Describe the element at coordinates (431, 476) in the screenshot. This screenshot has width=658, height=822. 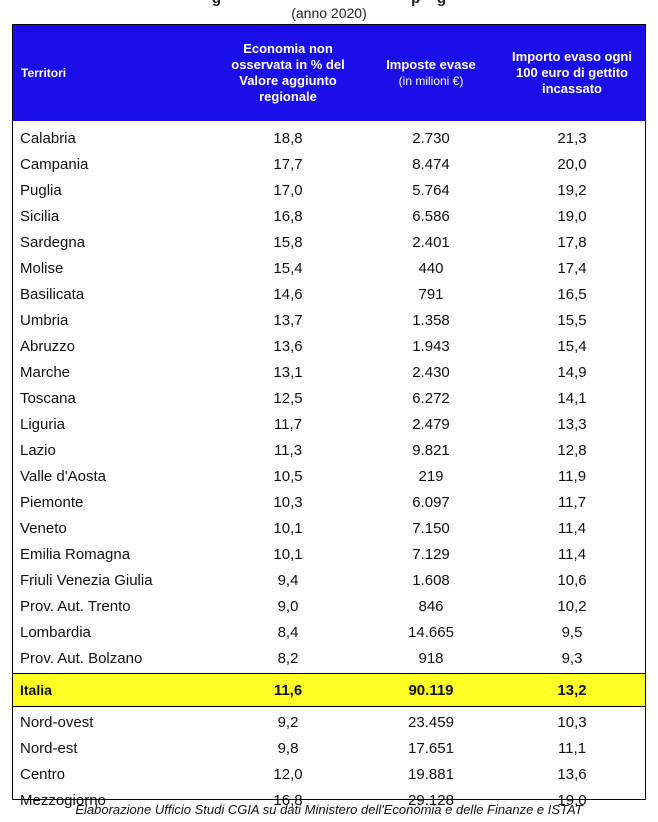
I see `imposte-evase-value: 219` at that location.